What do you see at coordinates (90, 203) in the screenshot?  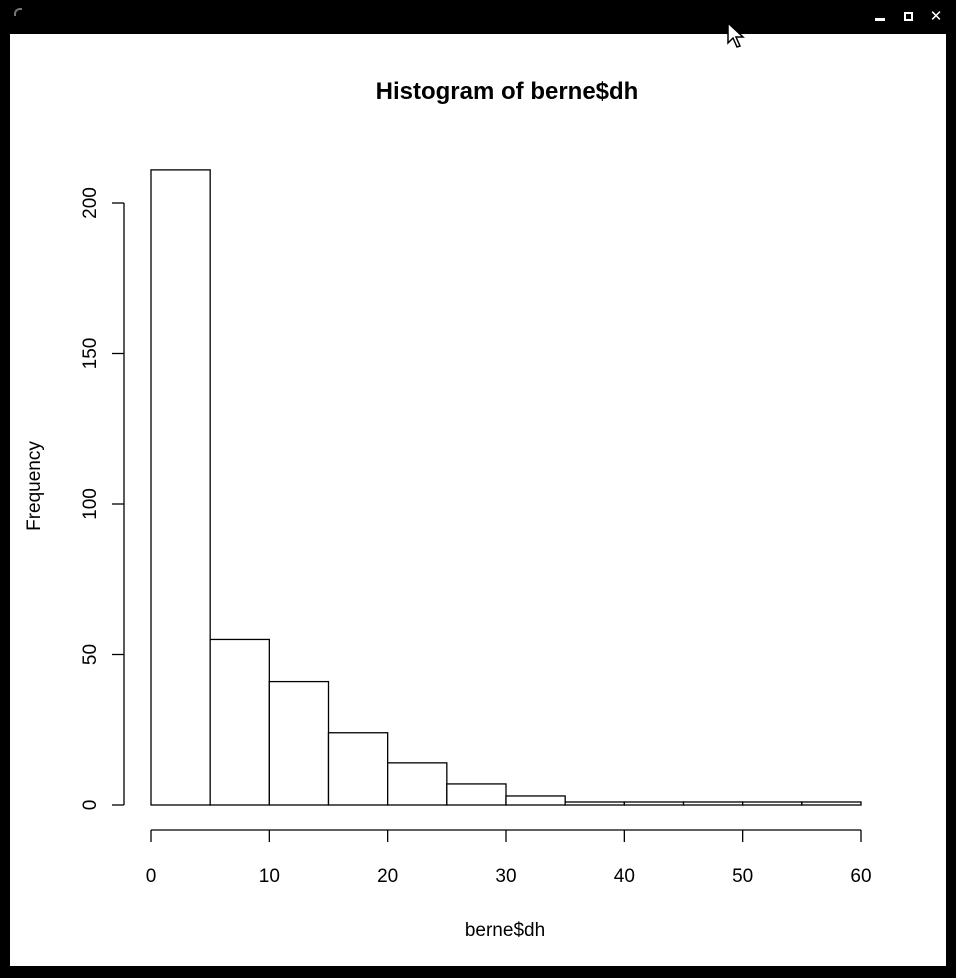 I see `y-tick-label: 200` at bounding box center [90, 203].